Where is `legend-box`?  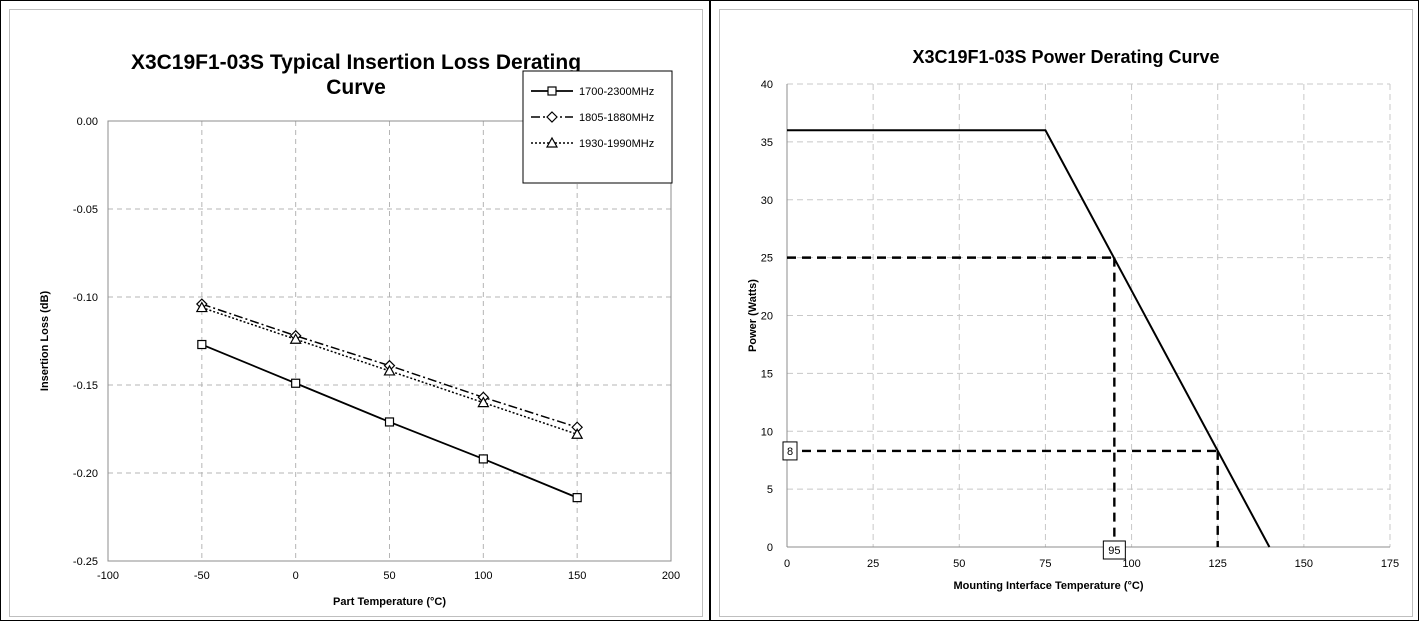
legend-box is located at coordinates (597, 127).